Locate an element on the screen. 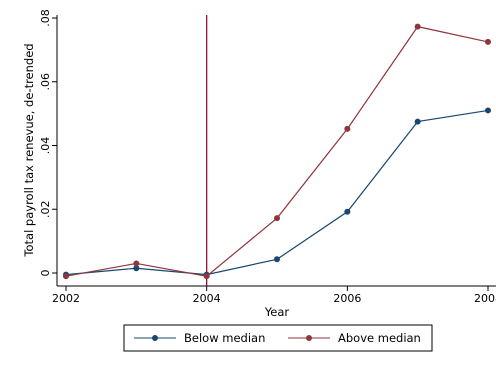 This screenshot has height=366, width=496. legend-label-below-median: Below median is located at coordinates (224, 338).